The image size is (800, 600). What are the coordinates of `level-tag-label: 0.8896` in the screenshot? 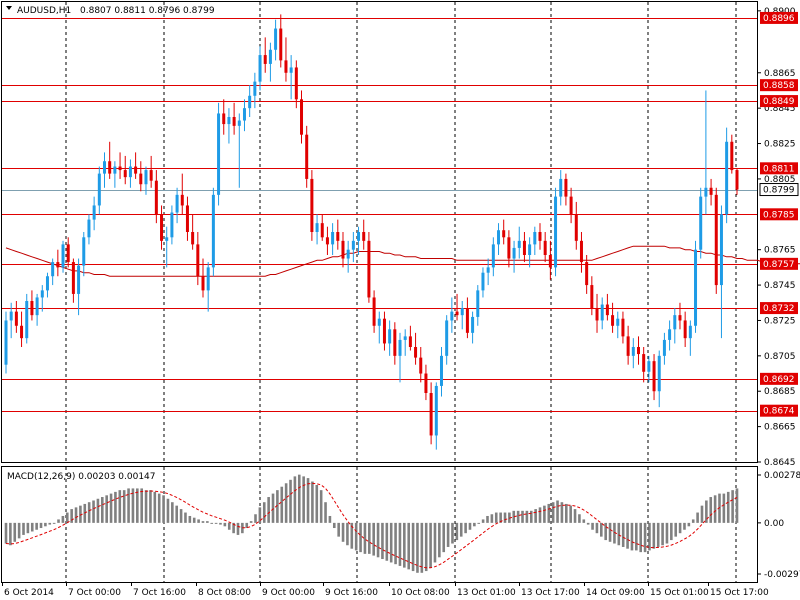 It's located at (779, 19).